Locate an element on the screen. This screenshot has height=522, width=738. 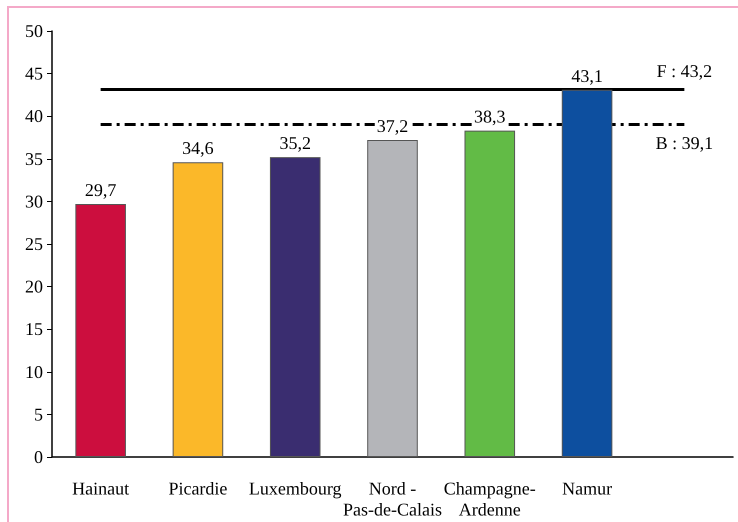
y-tick-label: 10 is located at coordinates (34, 372).